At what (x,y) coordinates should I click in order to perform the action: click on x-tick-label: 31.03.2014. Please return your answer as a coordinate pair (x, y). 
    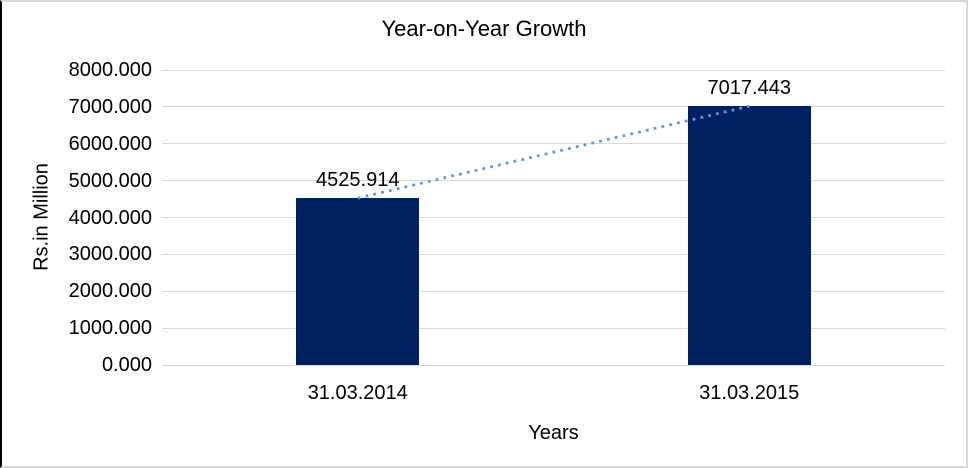
    Looking at the image, I should click on (357, 393).